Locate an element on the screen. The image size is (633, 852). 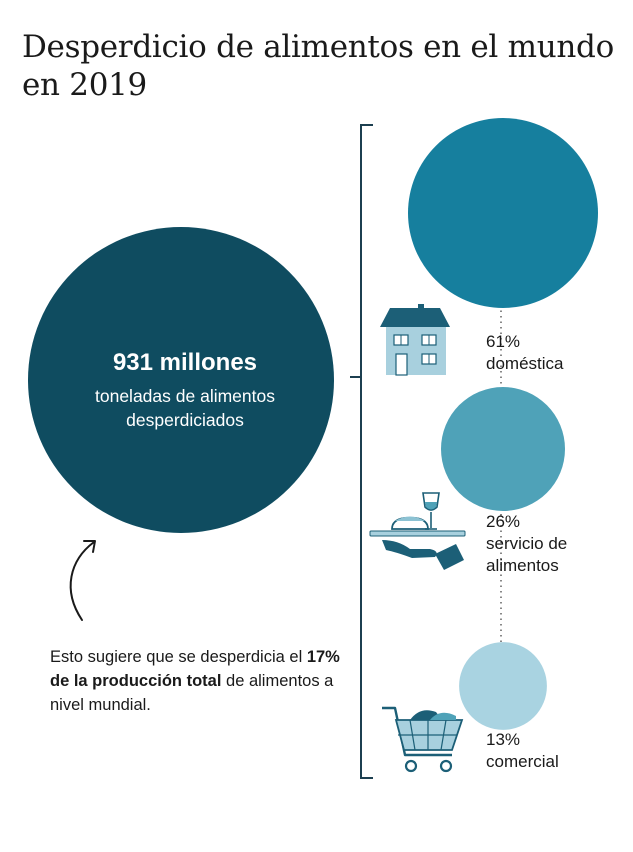
total-value: 931 millones is located at coordinates (185, 362).